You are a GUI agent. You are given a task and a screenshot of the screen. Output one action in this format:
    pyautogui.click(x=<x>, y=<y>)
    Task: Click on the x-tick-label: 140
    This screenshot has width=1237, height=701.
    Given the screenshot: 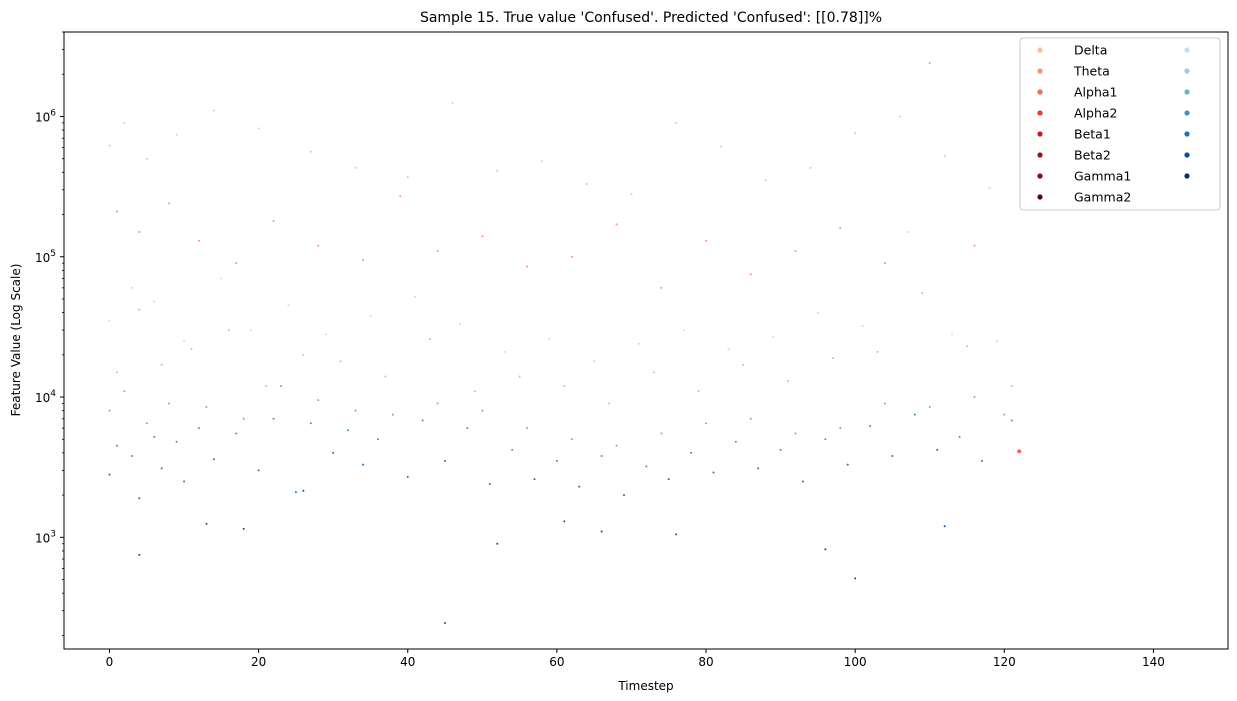 What is the action you would take?
    pyautogui.click(x=1153, y=662)
    